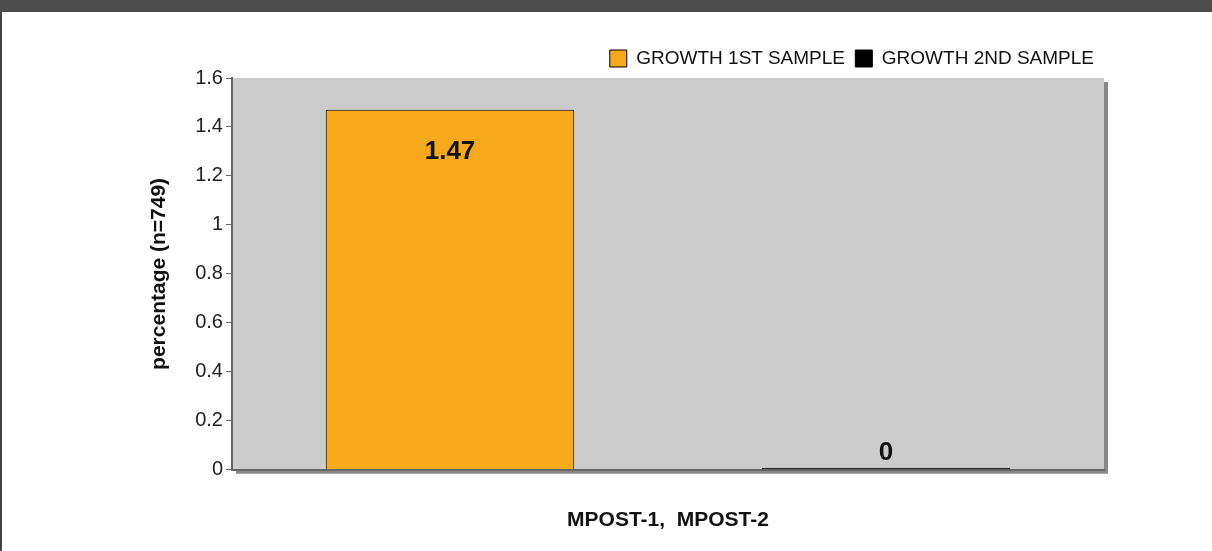 This screenshot has width=1212, height=551. Describe the element at coordinates (217, 223) in the screenshot. I see `y-tick-label: 1` at that location.